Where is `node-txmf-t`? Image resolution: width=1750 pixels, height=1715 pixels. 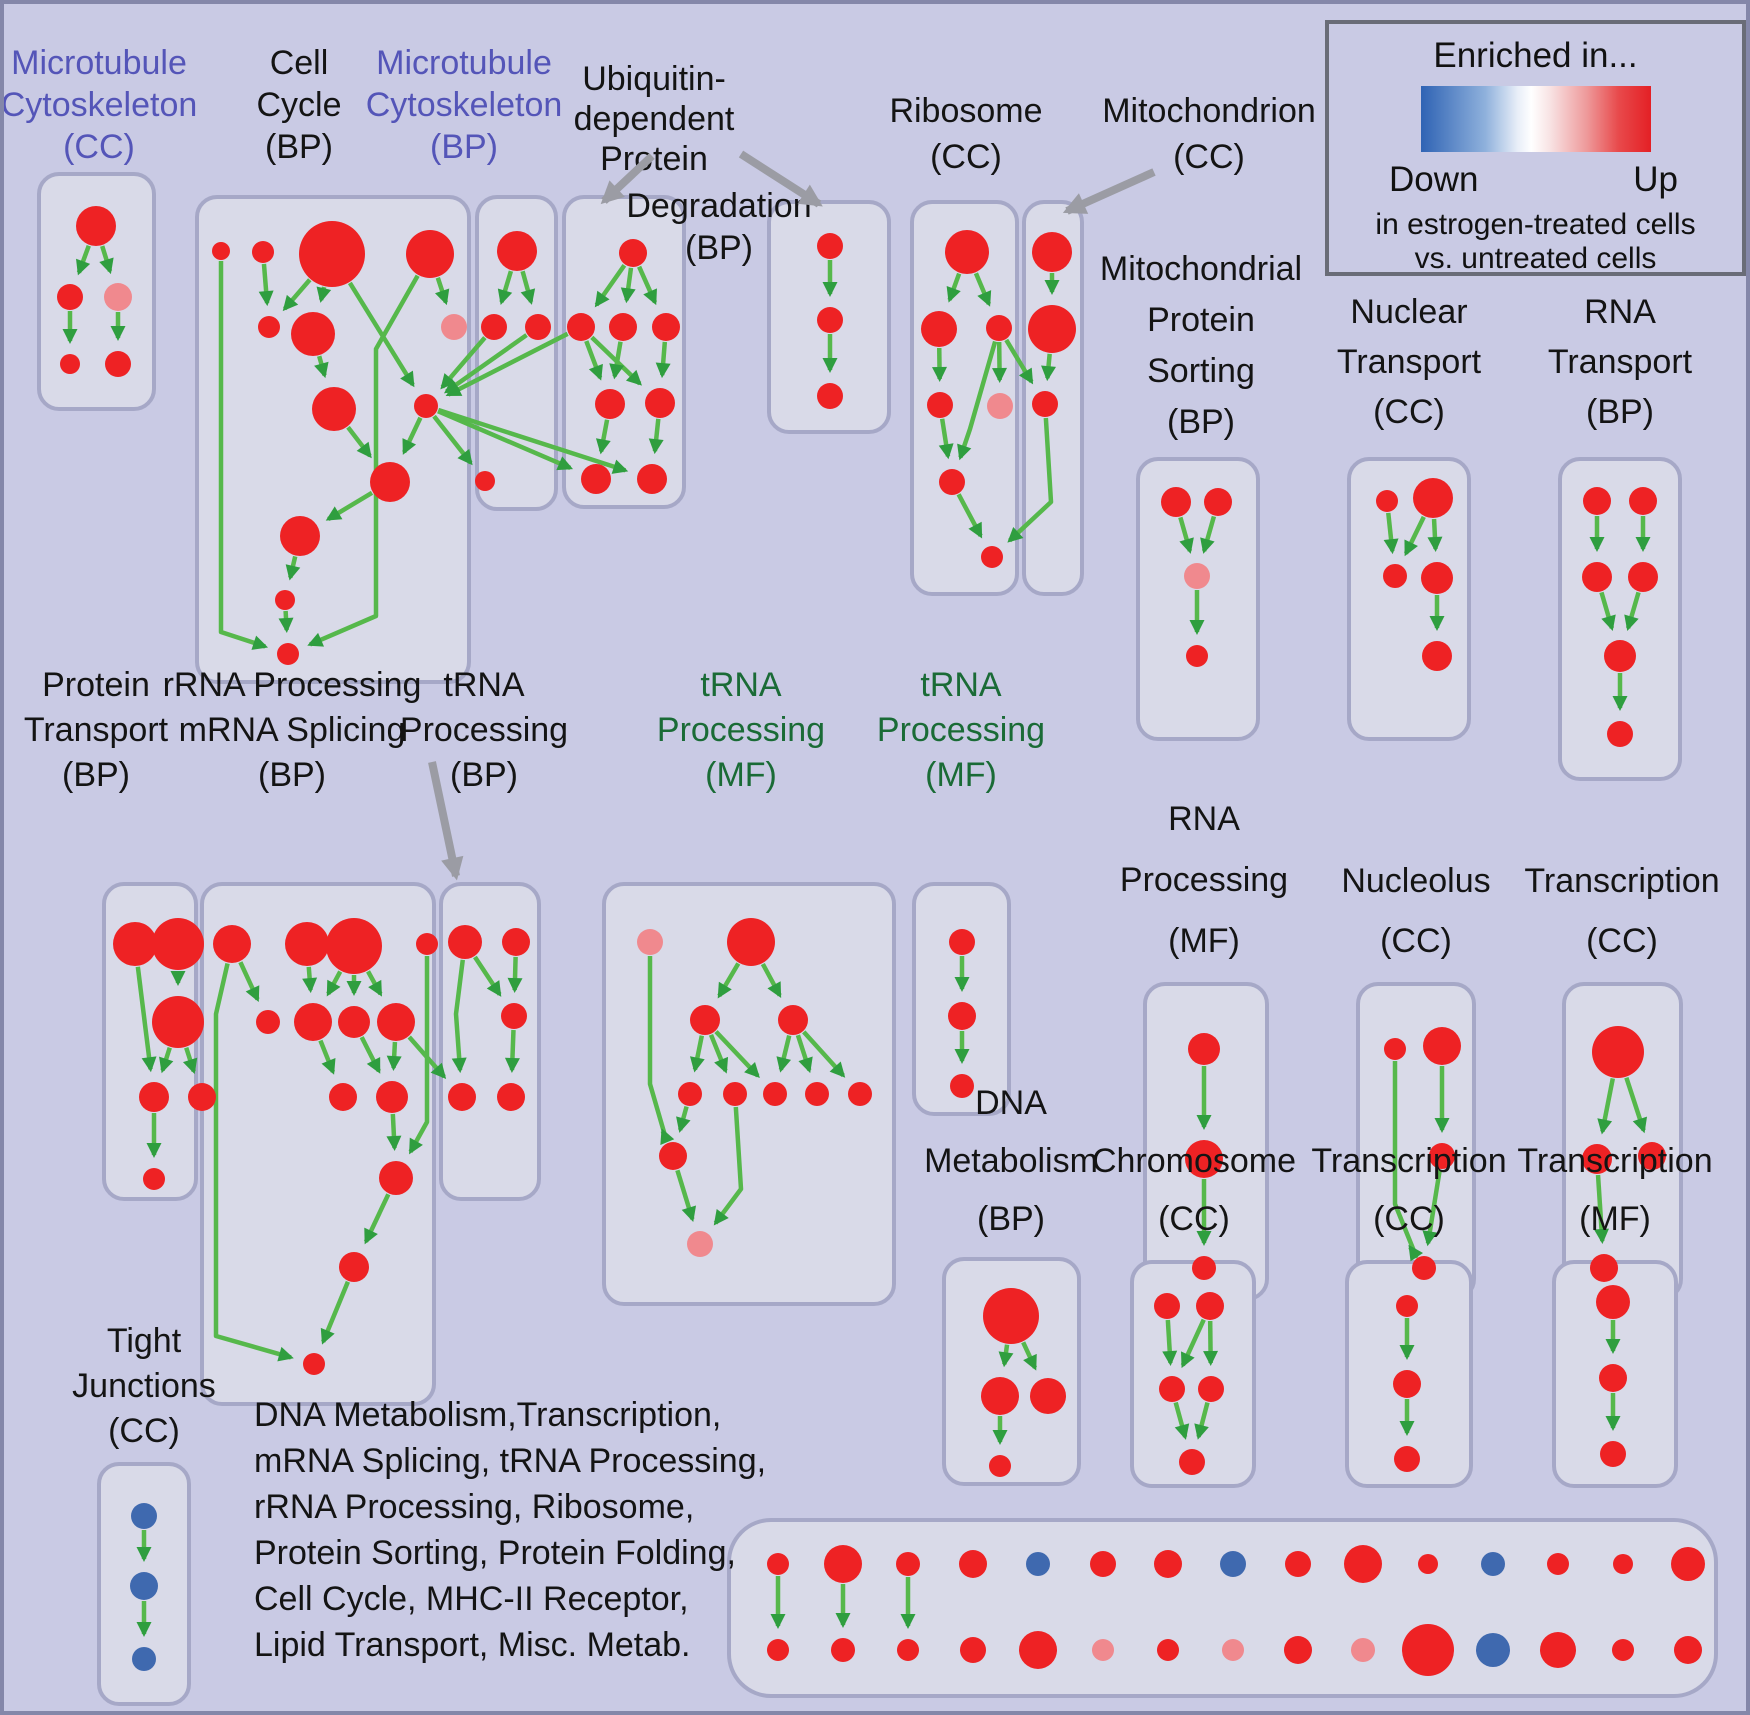 node-txmf-t is located at coordinates (1613, 1302).